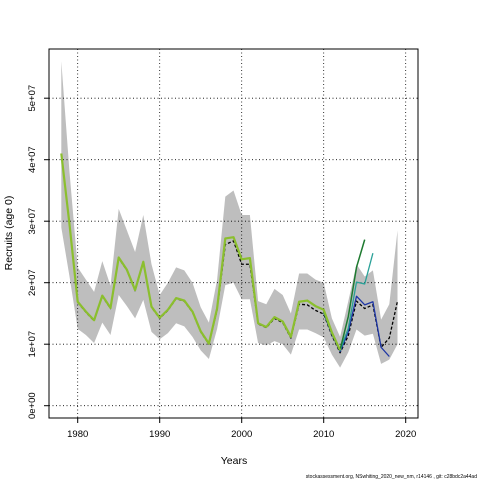 Image resolution: width=480 pixels, height=480 pixels. What do you see at coordinates (32, 282) in the screenshot?
I see `y-tick-label-2: 2e+07` at bounding box center [32, 282].